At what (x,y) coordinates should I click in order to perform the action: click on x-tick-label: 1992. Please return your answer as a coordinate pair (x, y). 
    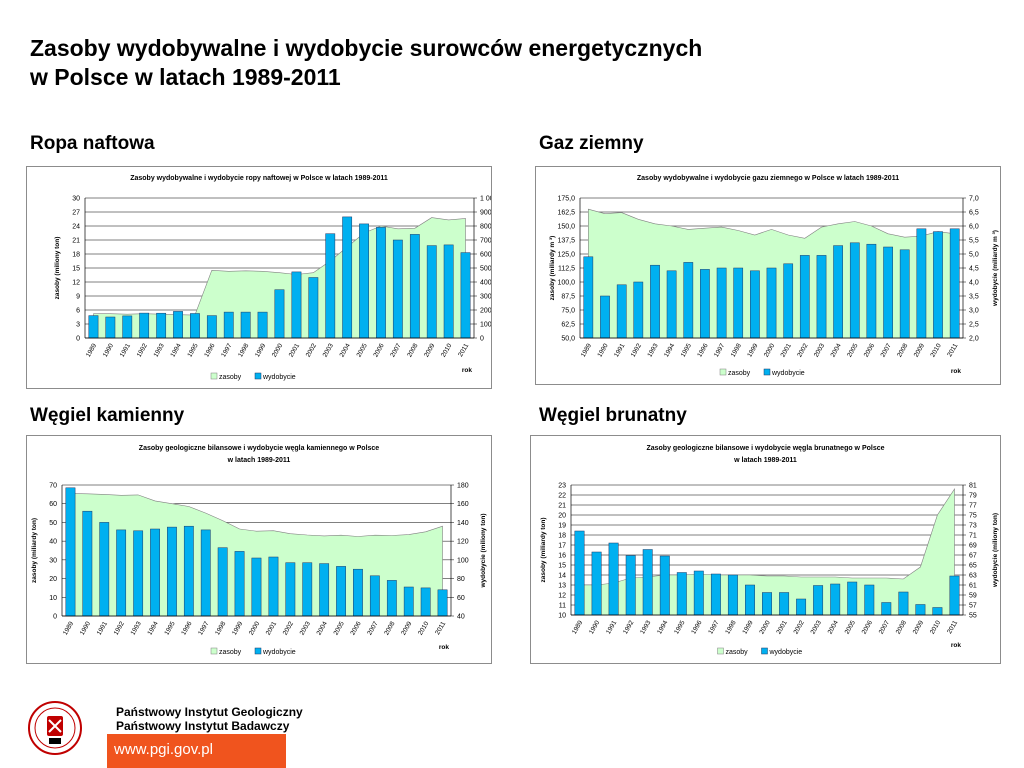
    Looking at the image, I should click on (636, 350).